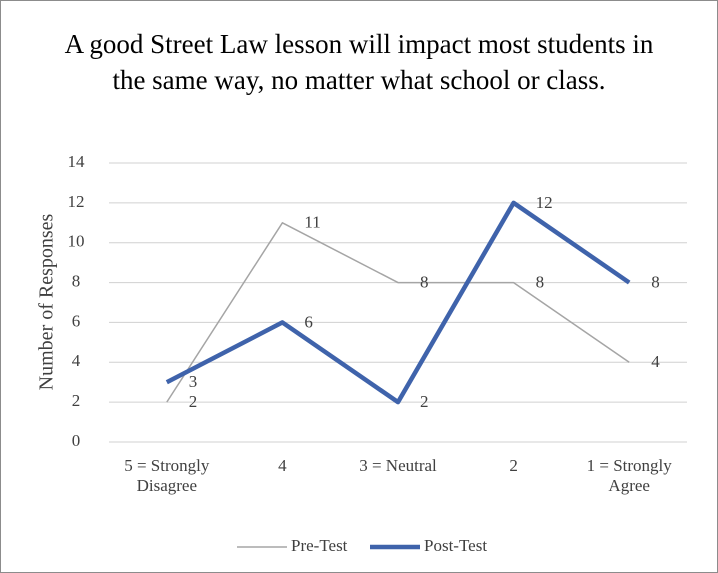 This screenshot has height=573, width=718. Describe the element at coordinates (629, 475) in the screenshot. I see `x-tick-label: 1 = Strongly Agree` at that location.